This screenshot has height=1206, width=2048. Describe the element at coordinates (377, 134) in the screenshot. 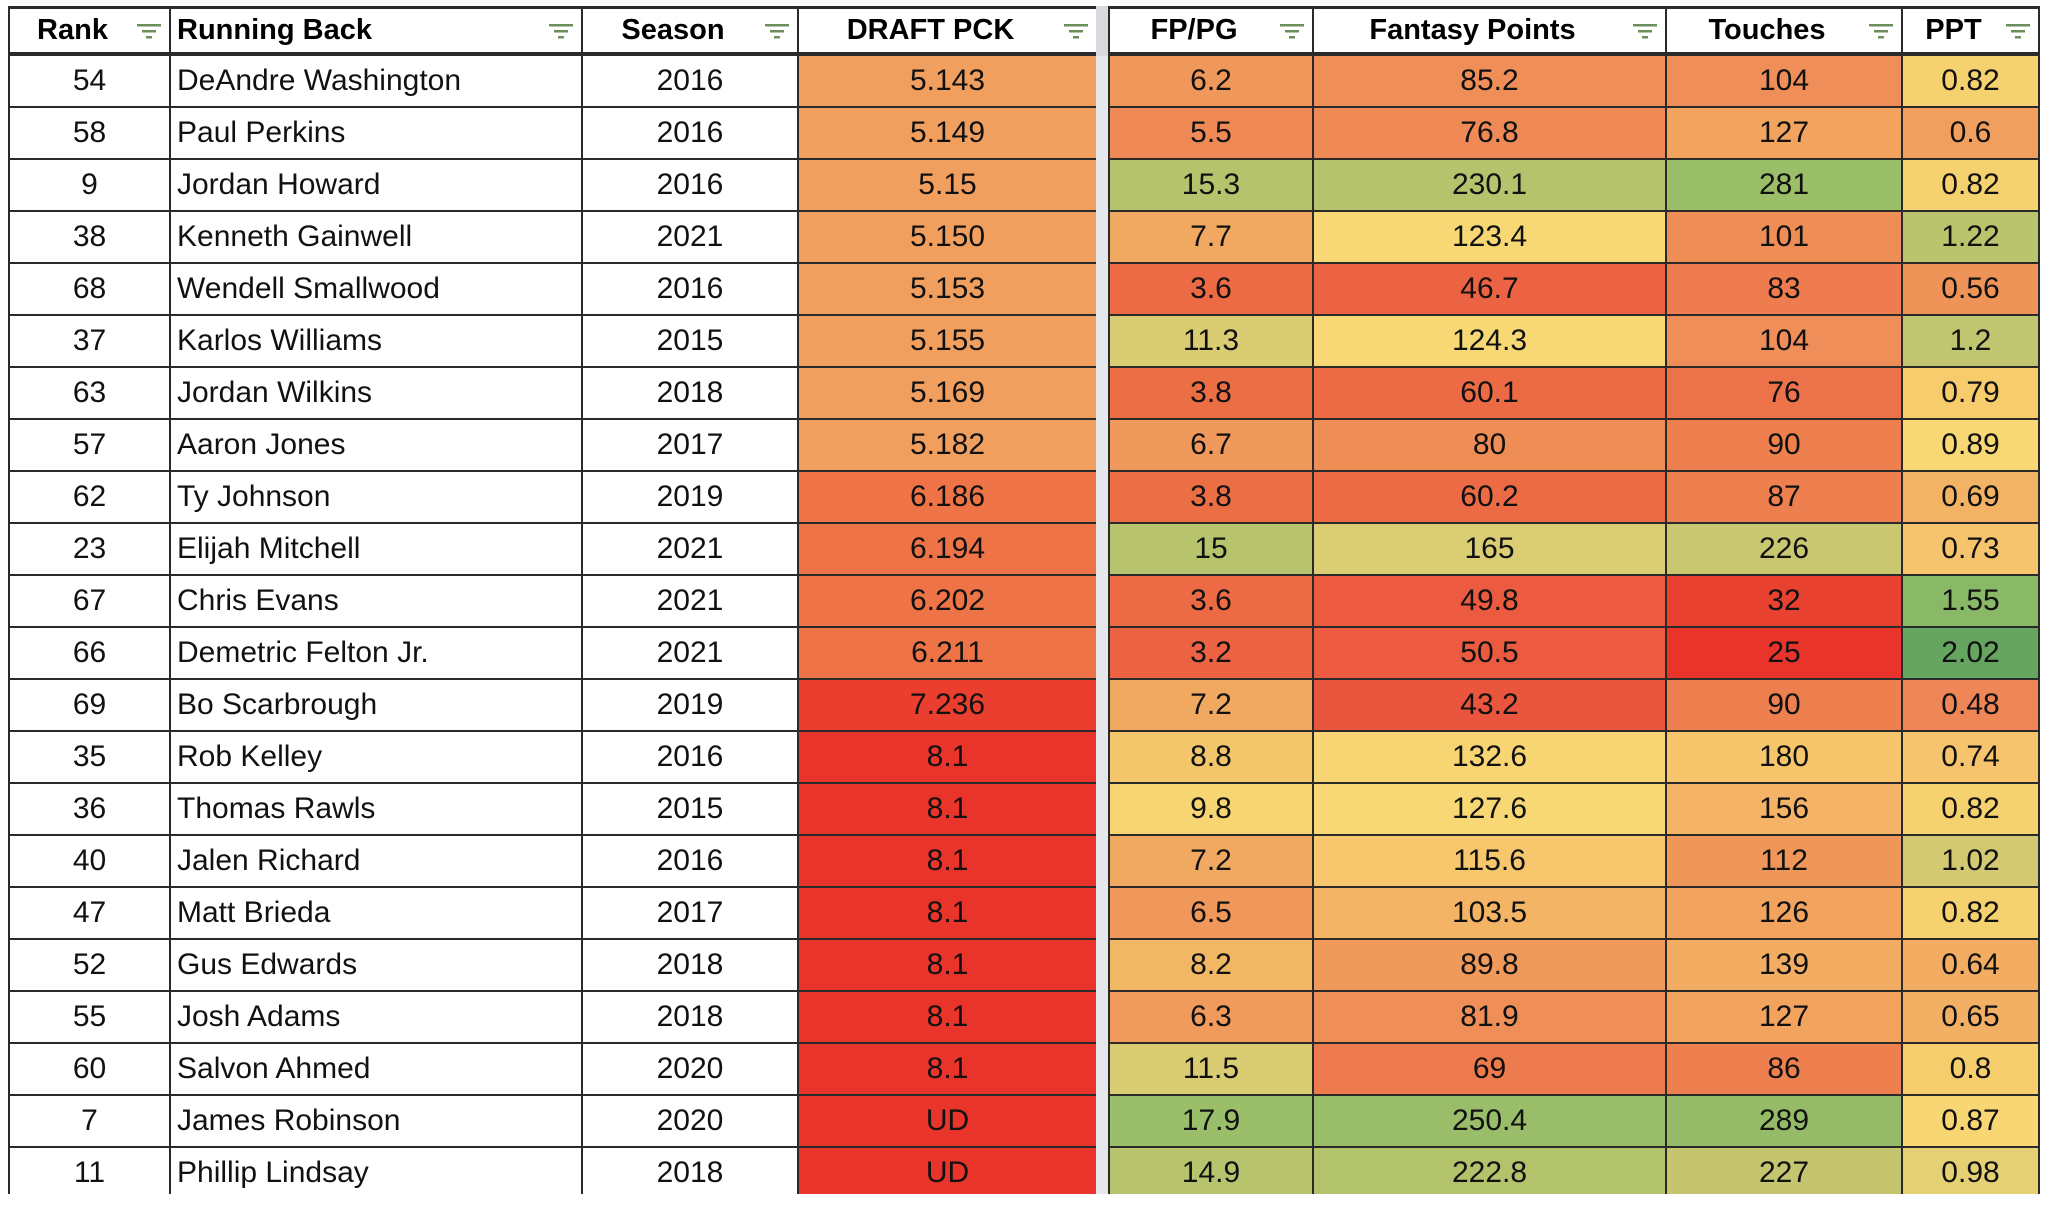

I see `cell-player: Paul Perkins` at that location.